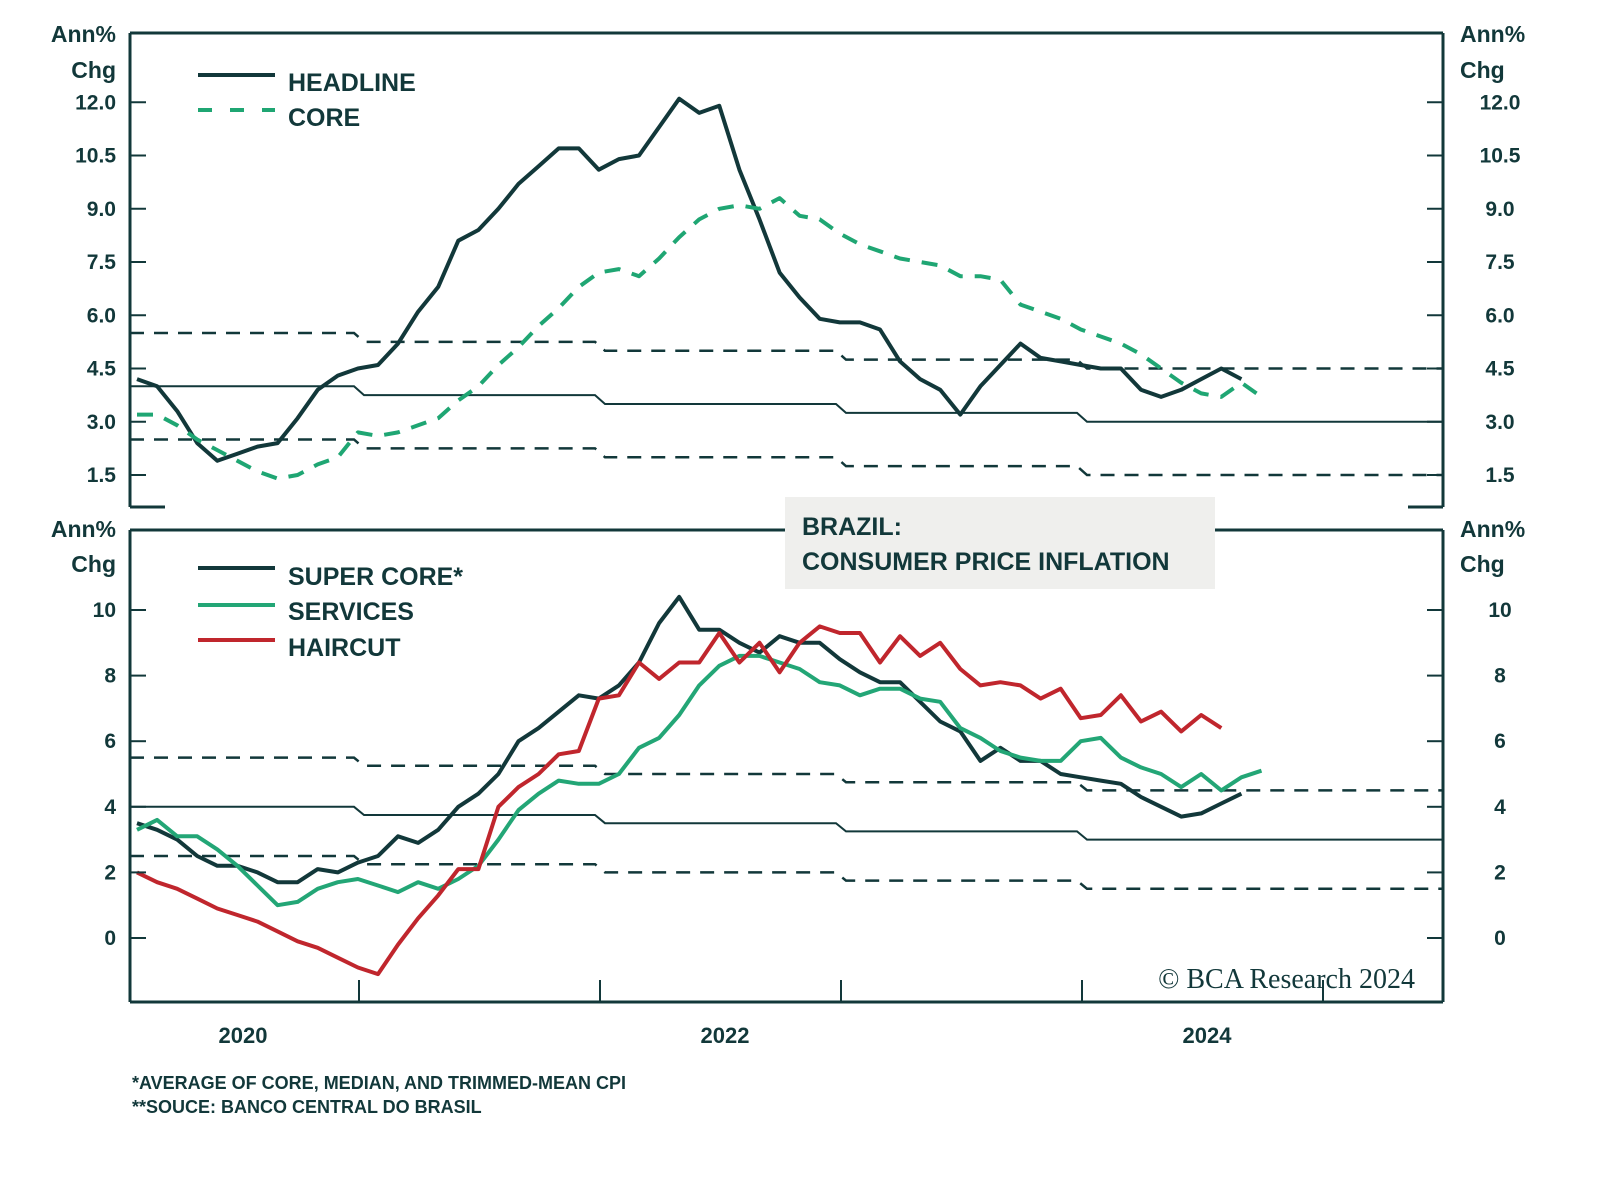  Describe the element at coordinates (1499, 209) in the screenshot. I see `top-right-tick-label: 9.0` at that location.